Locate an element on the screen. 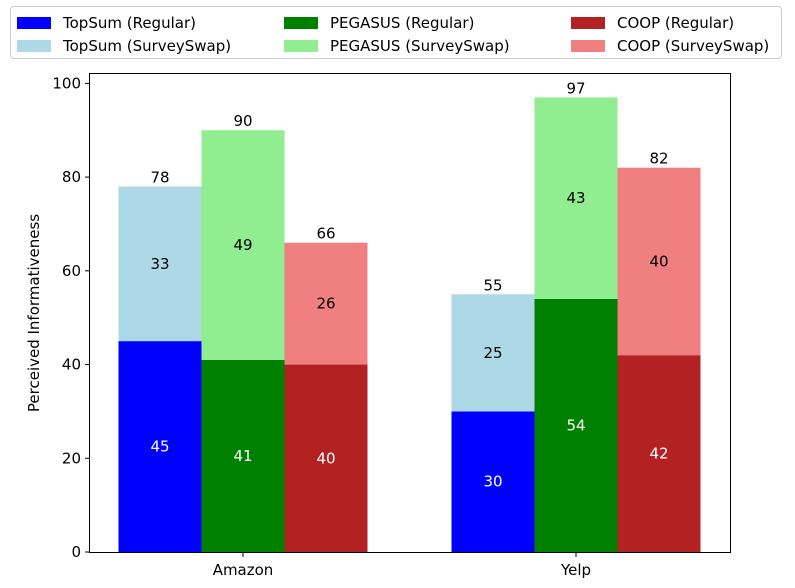 The height and width of the screenshot is (588, 795). bar-coop-regular-amazon is located at coordinates (326, 458).